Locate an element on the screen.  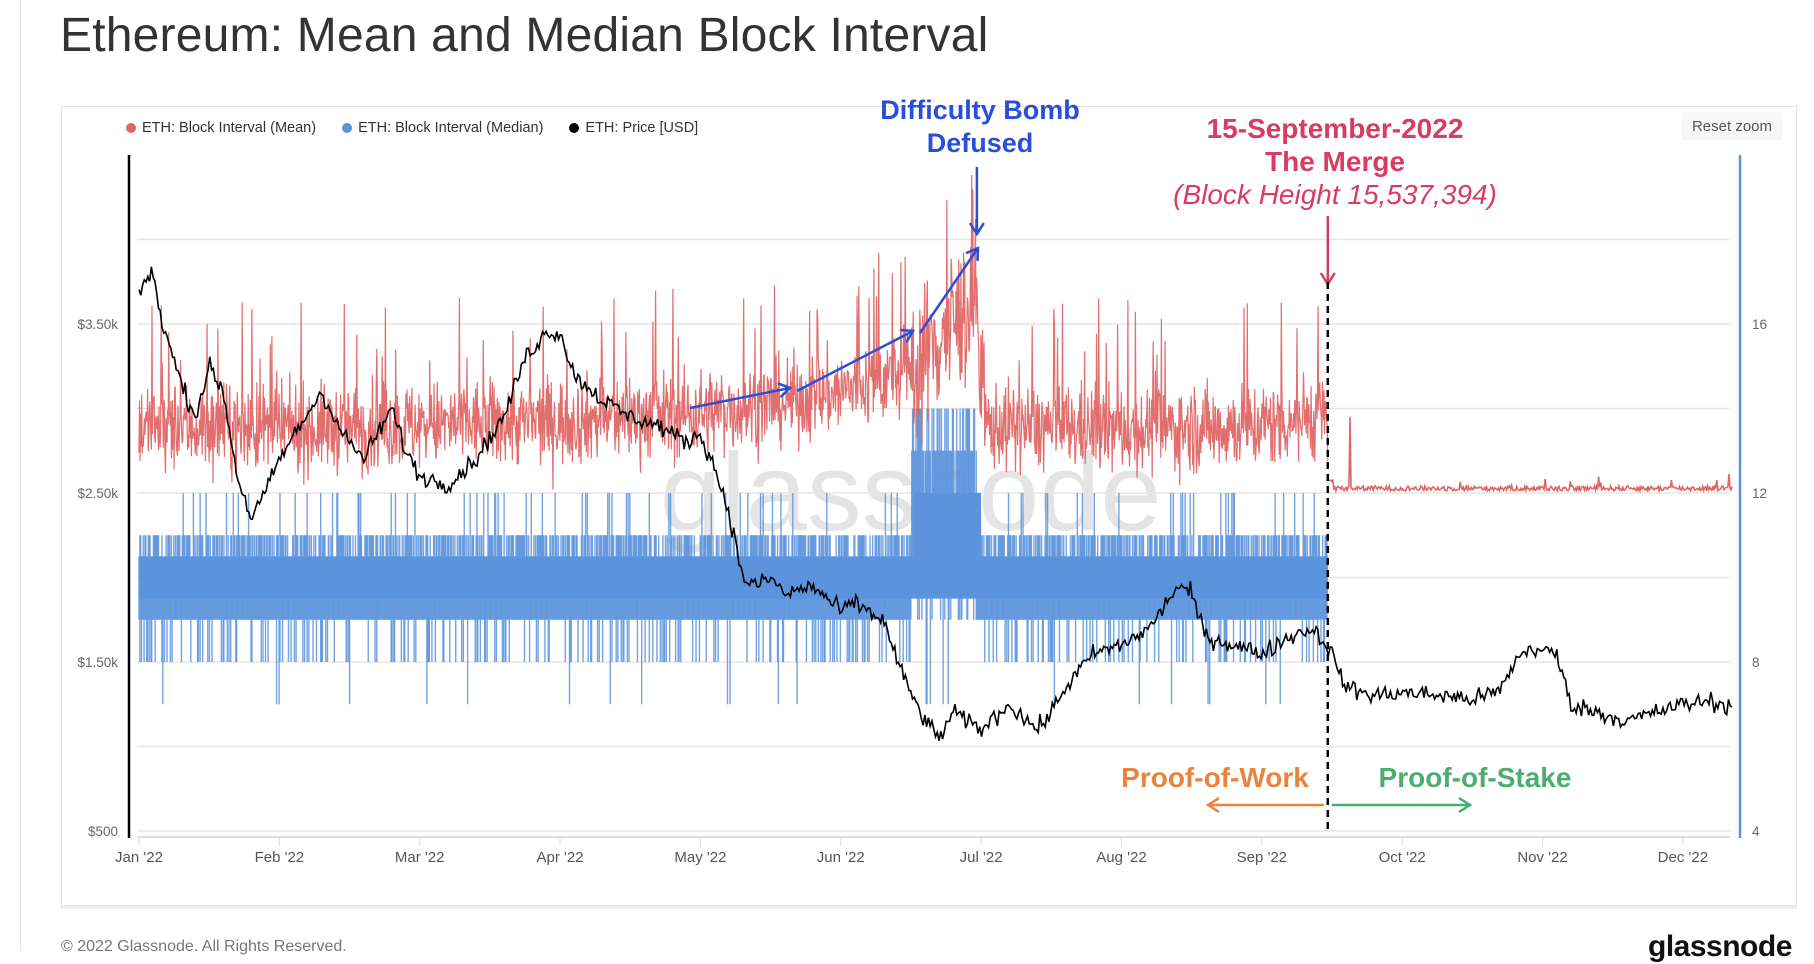
x-tick-label: Feb '22 is located at coordinates (280, 857).